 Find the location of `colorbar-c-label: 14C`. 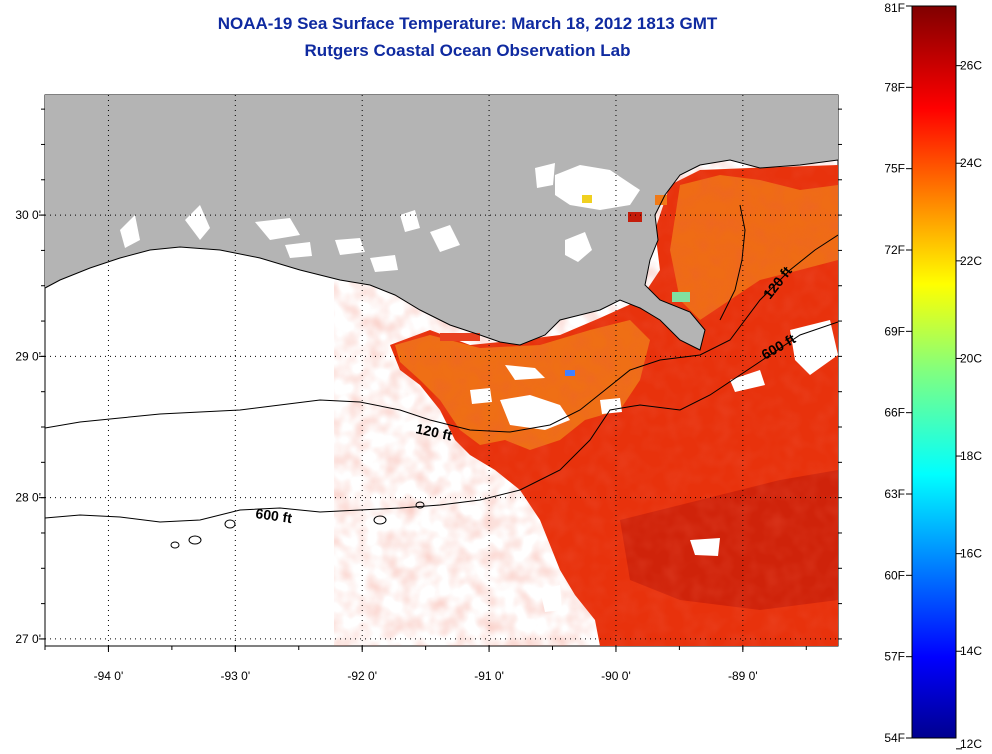

colorbar-c-label: 14C is located at coordinates (971, 651).